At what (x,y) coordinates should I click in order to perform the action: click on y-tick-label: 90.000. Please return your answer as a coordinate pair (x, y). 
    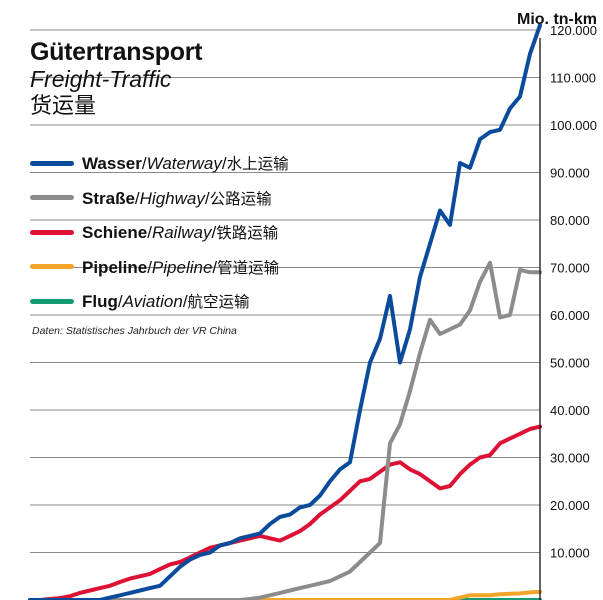
    Looking at the image, I should click on (570, 173).